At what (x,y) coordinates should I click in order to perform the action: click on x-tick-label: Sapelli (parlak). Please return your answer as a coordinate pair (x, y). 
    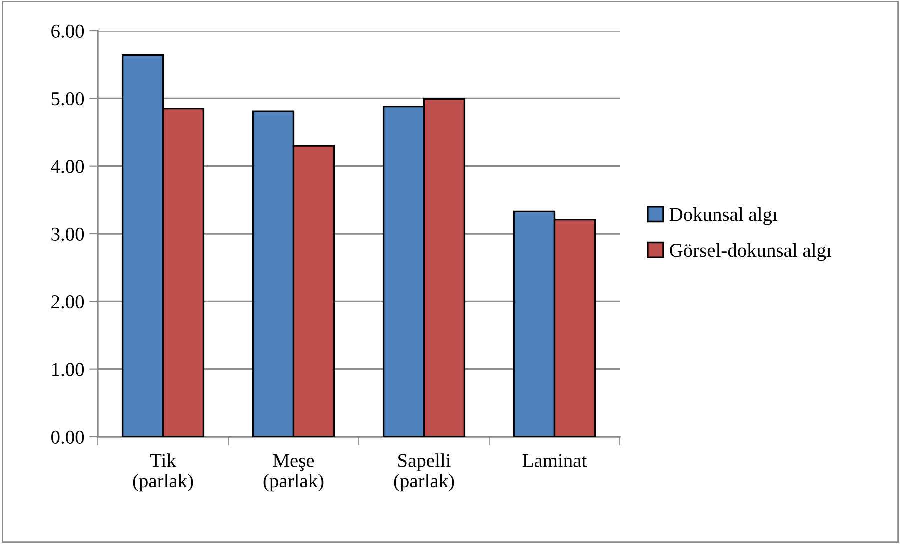
    Looking at the image, I should click on (424, 473).